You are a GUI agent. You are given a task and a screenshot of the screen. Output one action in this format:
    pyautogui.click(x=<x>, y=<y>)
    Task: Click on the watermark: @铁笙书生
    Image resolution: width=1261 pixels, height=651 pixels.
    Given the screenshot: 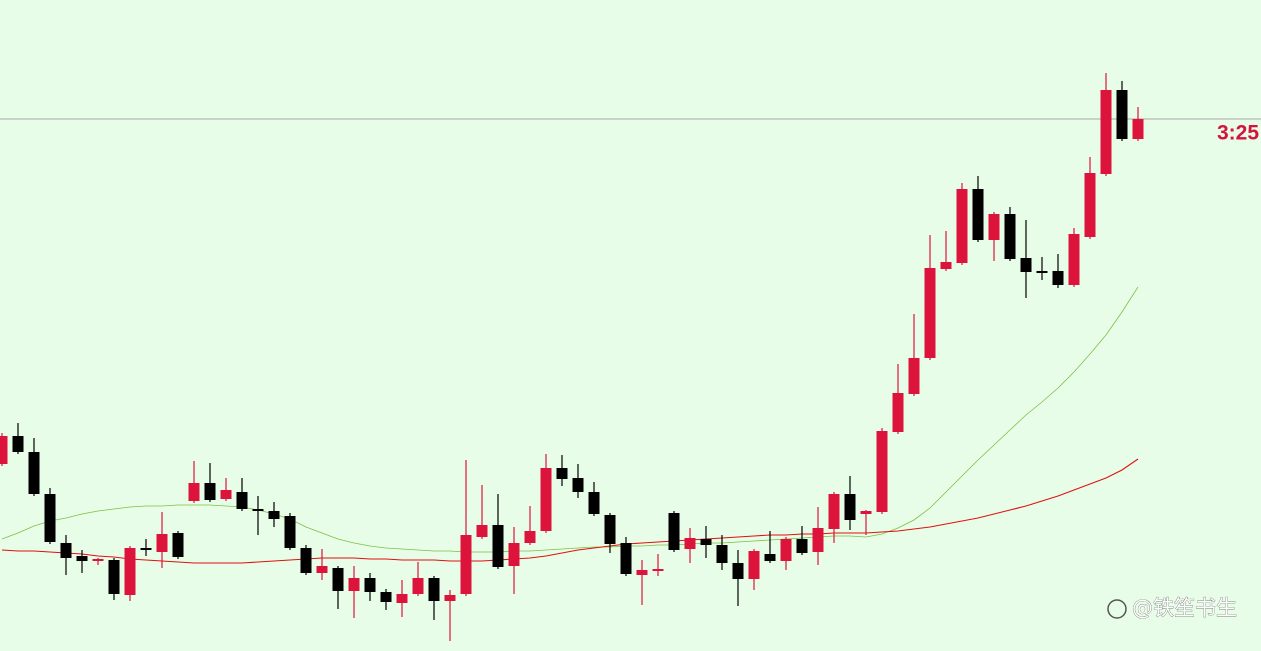 What is the action you would take?
    pyautogui.click(x=1172, y=608)
    